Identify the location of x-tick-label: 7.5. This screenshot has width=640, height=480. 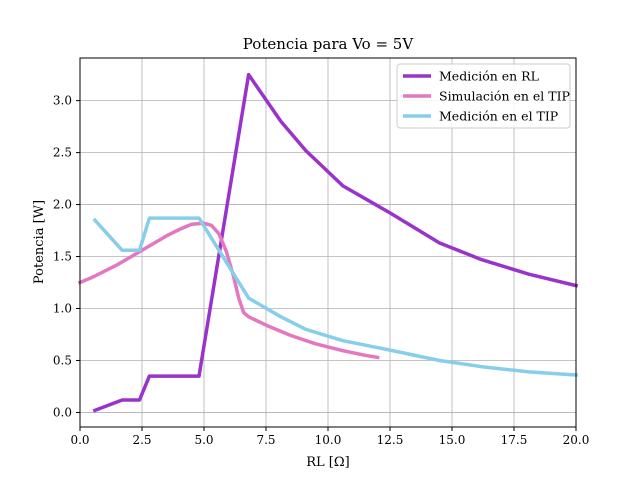
(265, 440).